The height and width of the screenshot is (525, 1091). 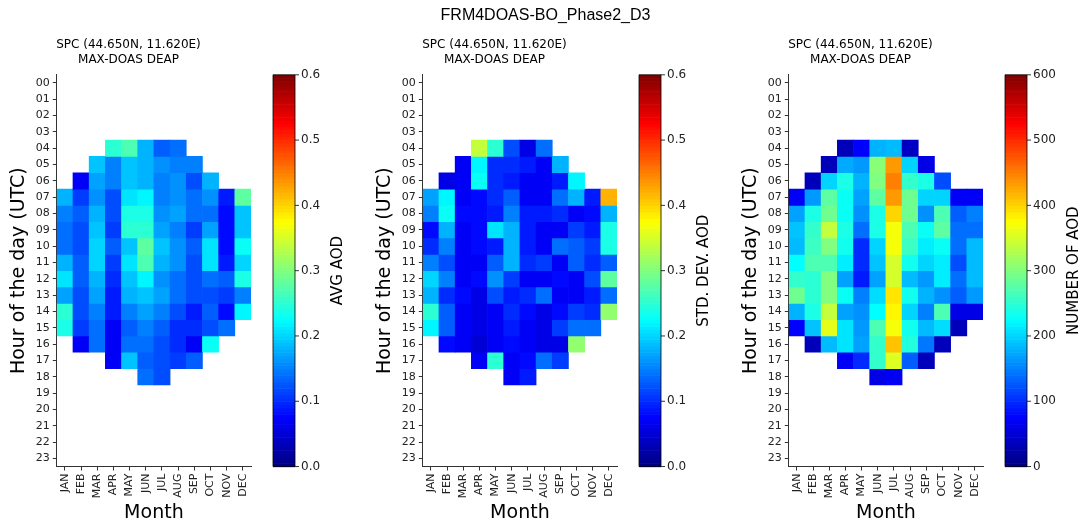 I want to click on color-bar-label: 0.2, so click(x=311, y=335).